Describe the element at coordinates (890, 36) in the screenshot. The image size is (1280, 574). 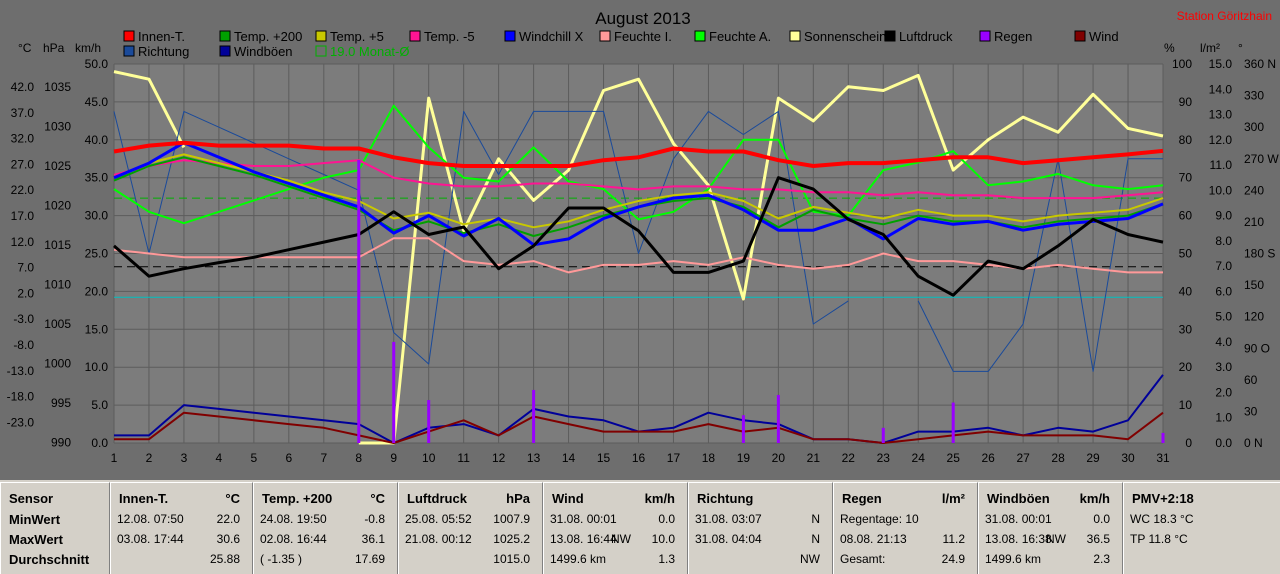
I see `legend-swatch-luftdruck` at that location.